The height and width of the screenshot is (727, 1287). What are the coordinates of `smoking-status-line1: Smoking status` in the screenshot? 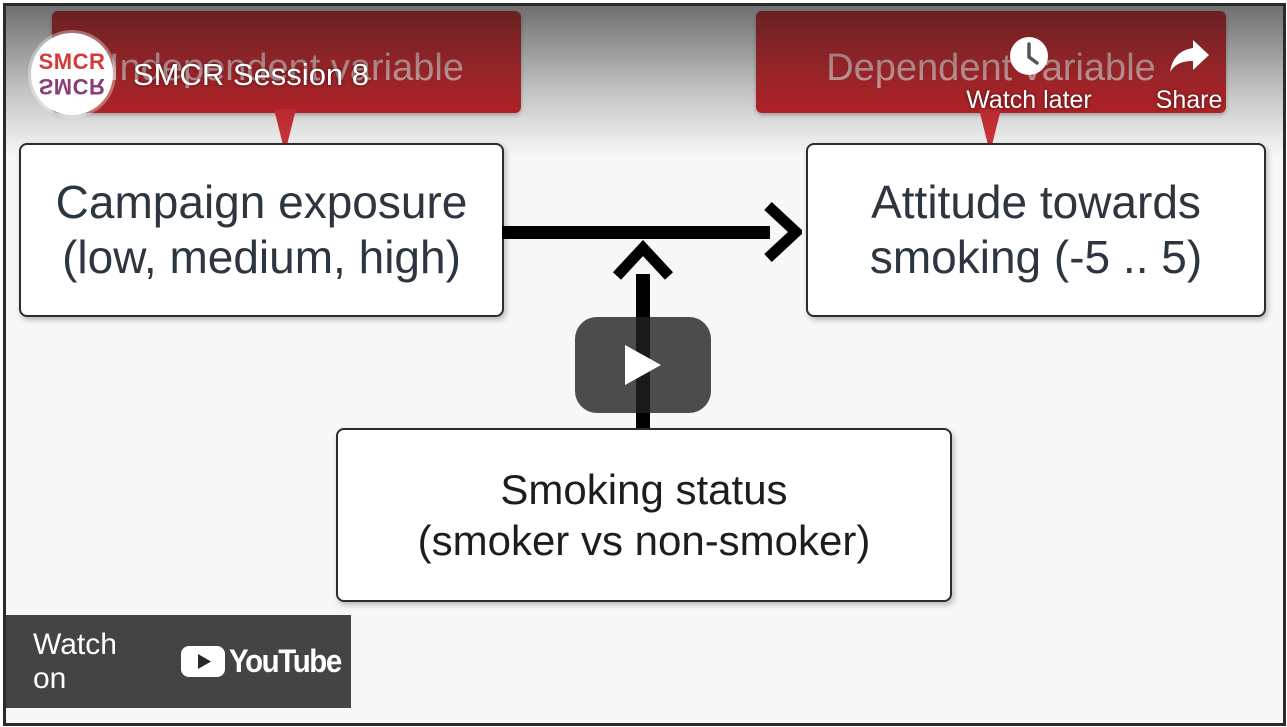 It's located at (644, 489).